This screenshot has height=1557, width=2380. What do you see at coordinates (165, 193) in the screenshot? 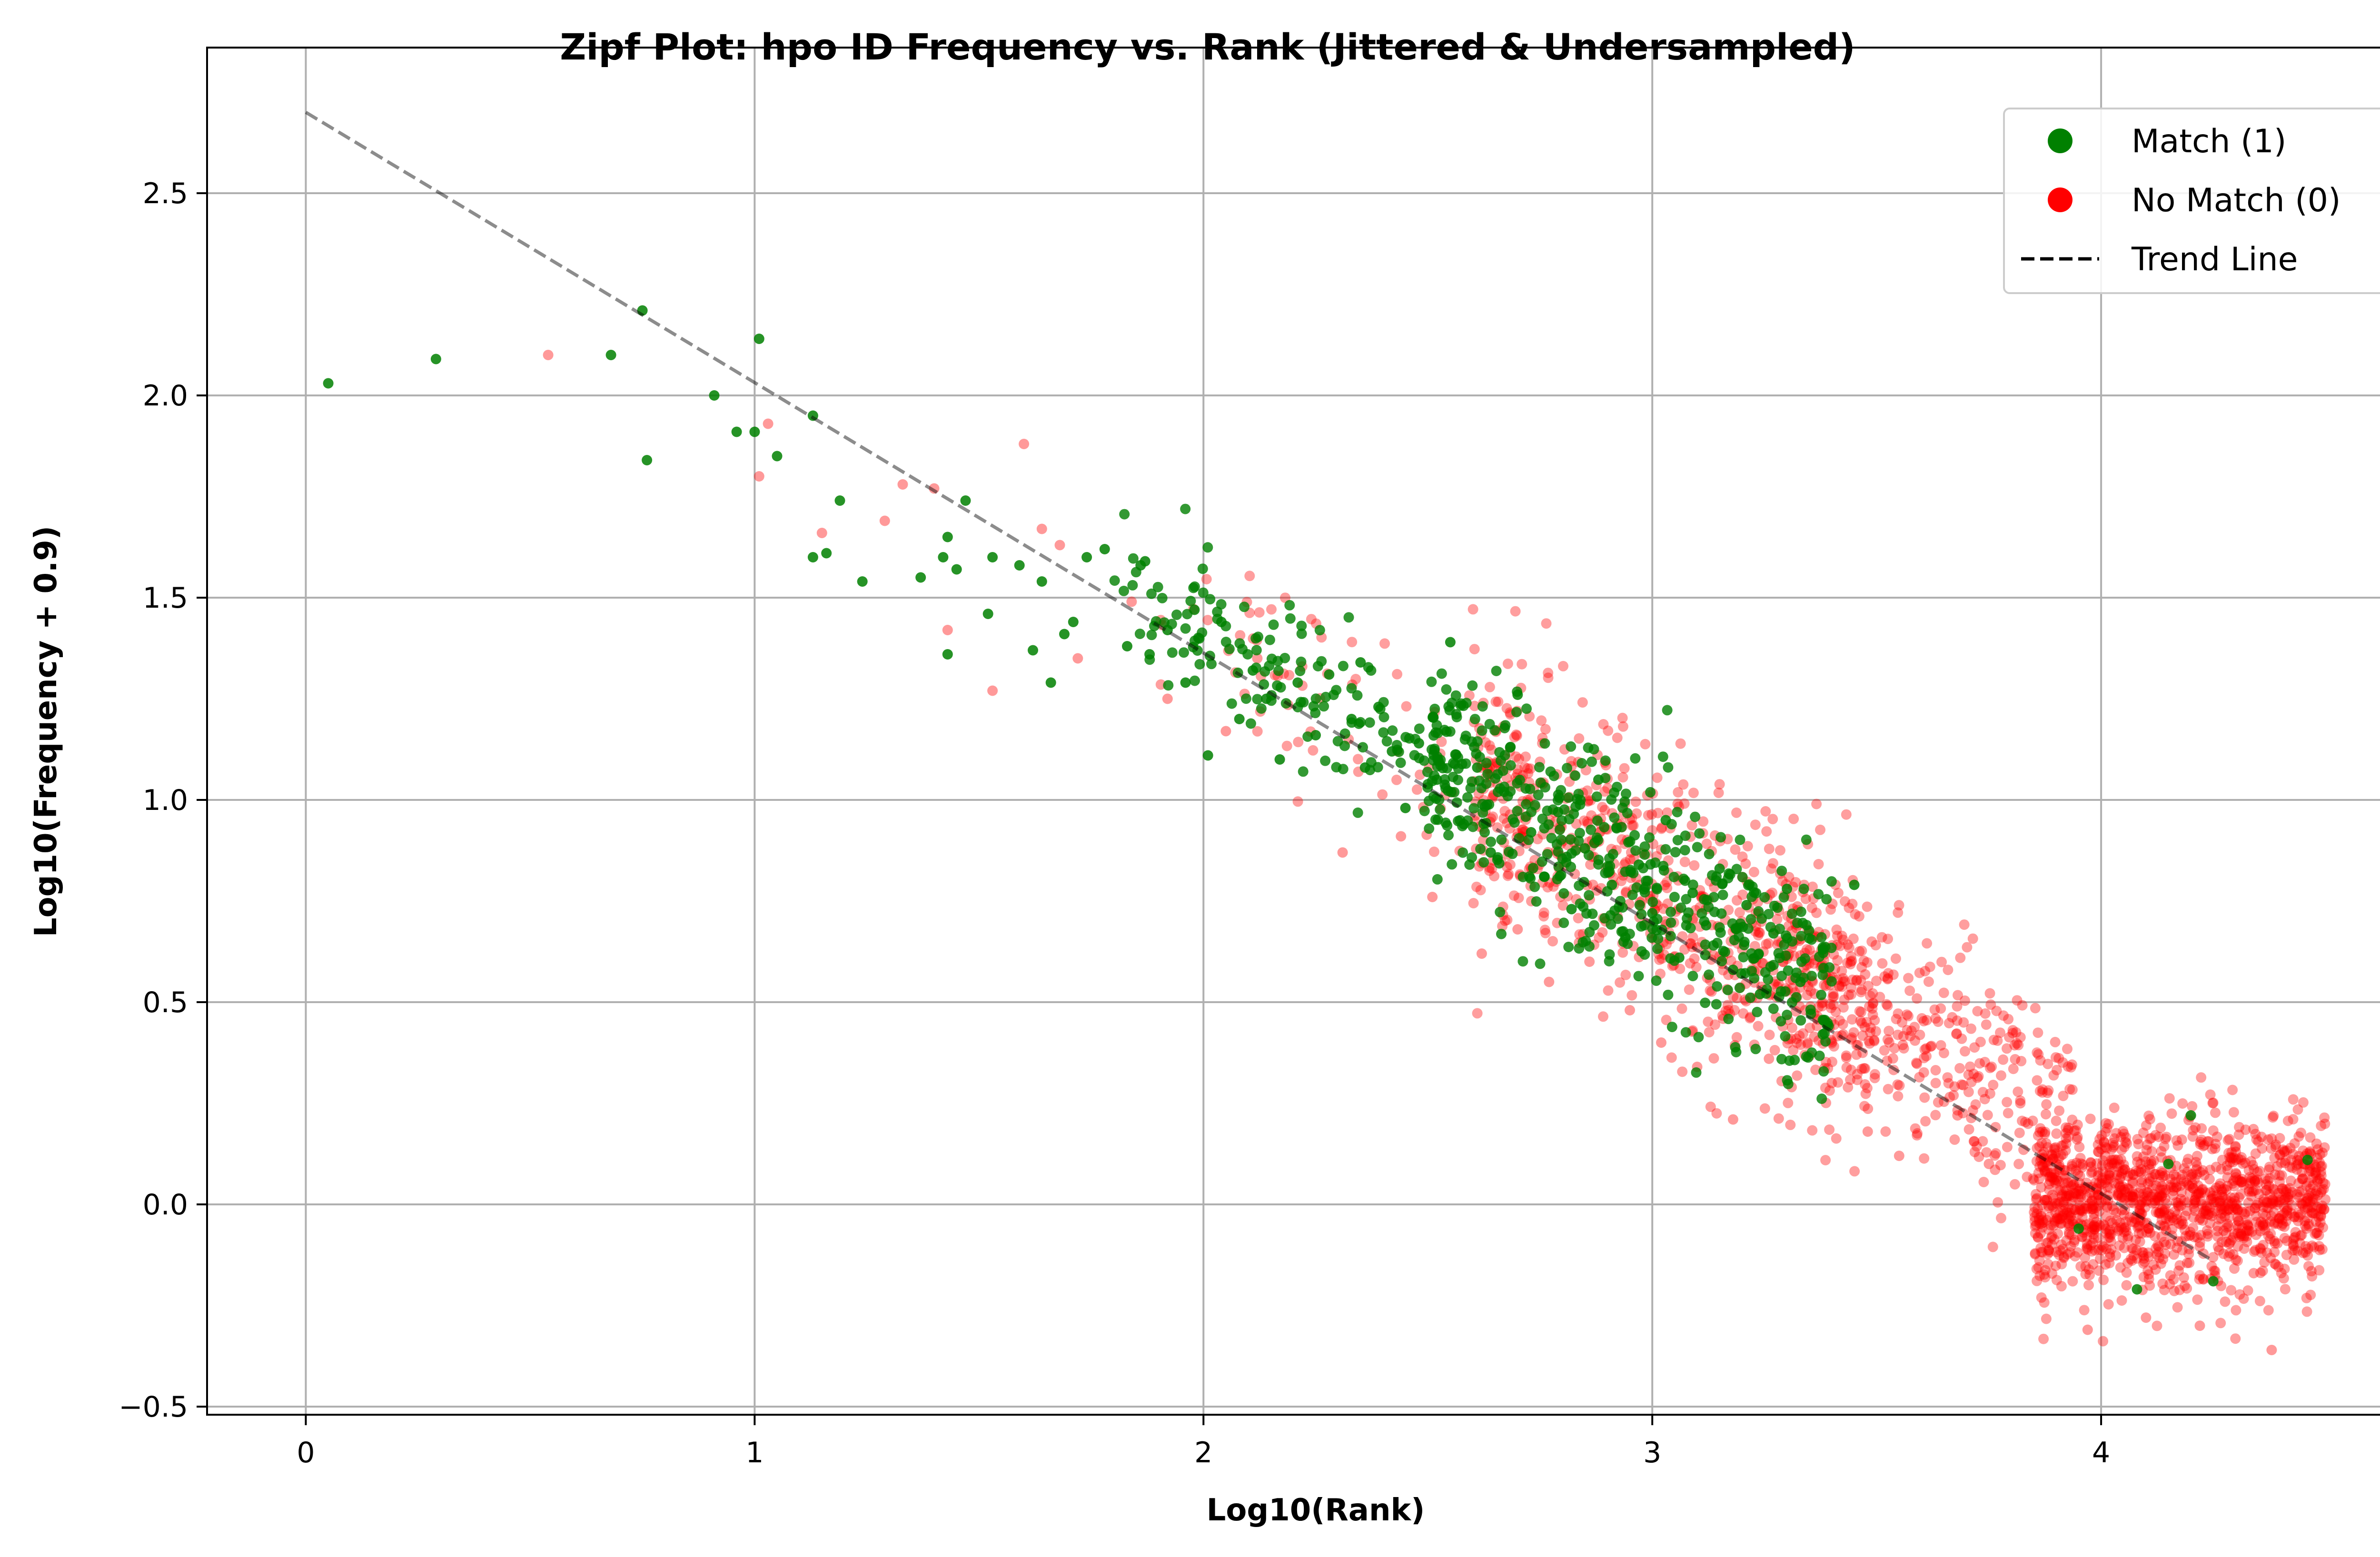
I see `y-tick-label: 2.5` at bounding box center [165, 193].